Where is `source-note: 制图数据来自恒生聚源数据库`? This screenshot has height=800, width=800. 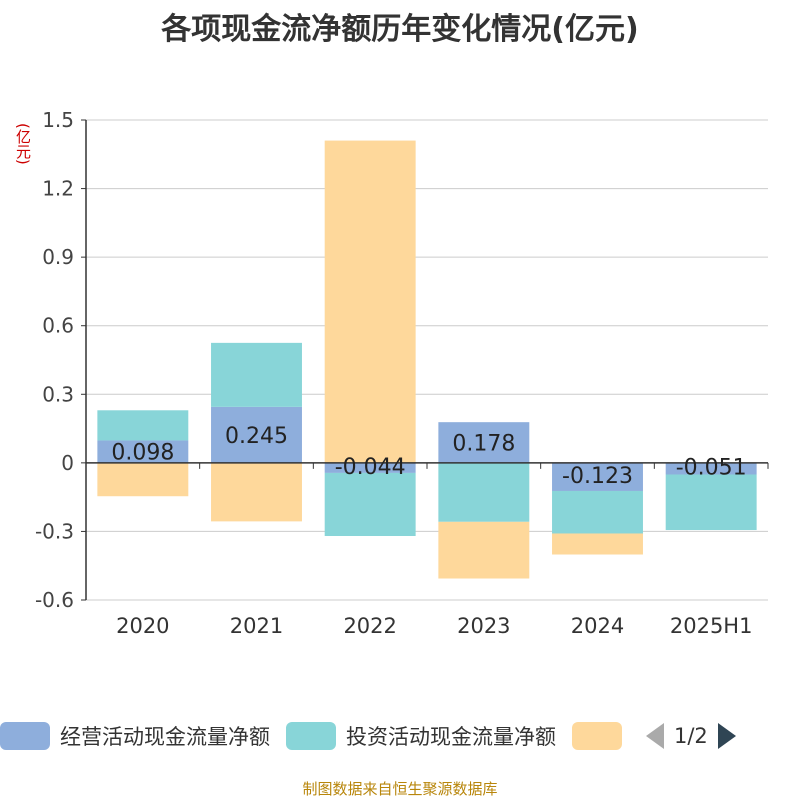
source-note: 制图数据来自恒生聚源数据库 is located at coordinates (400, 789).